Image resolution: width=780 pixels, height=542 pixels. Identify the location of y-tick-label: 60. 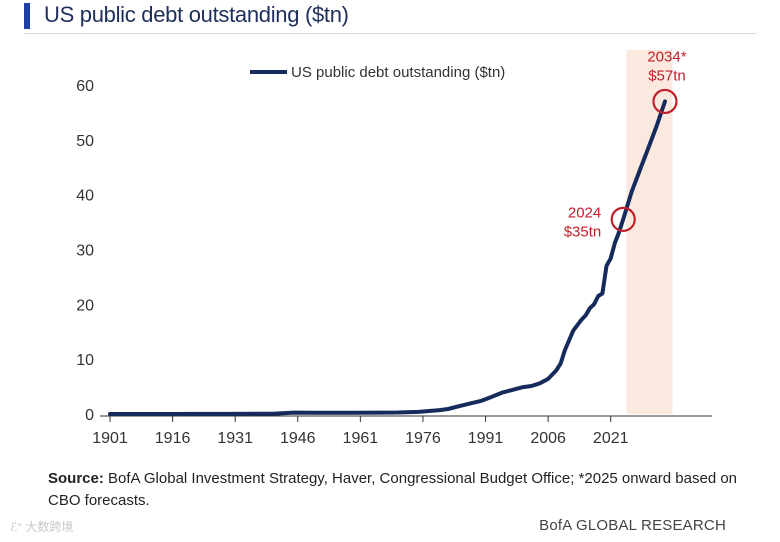
(85, 86).